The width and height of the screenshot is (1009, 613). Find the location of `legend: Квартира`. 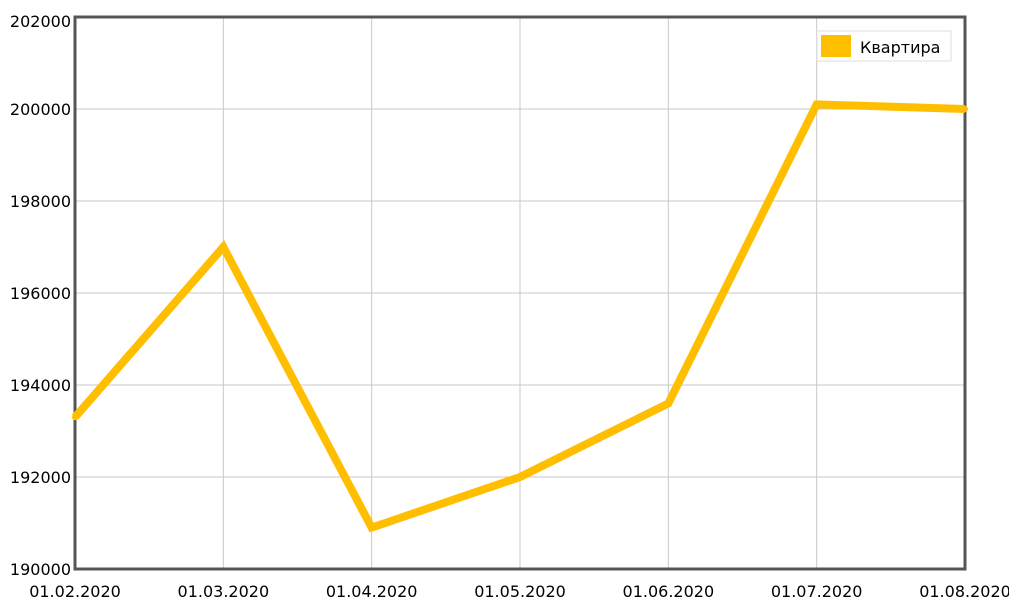

legend: Квартира is located at coordinates (884, 46).